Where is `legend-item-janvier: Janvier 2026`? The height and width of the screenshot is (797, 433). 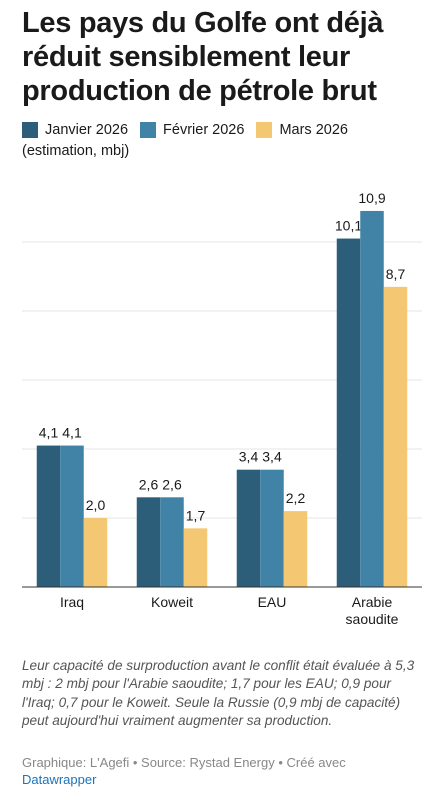 legend-item-janvier: Janvier 2026 is located at coordinates (75, 130).